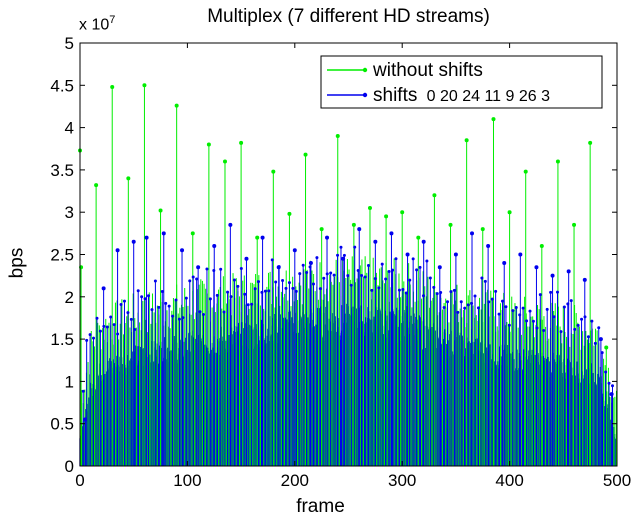 Image resolution: width=641 pixels, height=524 pixels. I want to click on x-tick-label: 0, so click(79, 480).